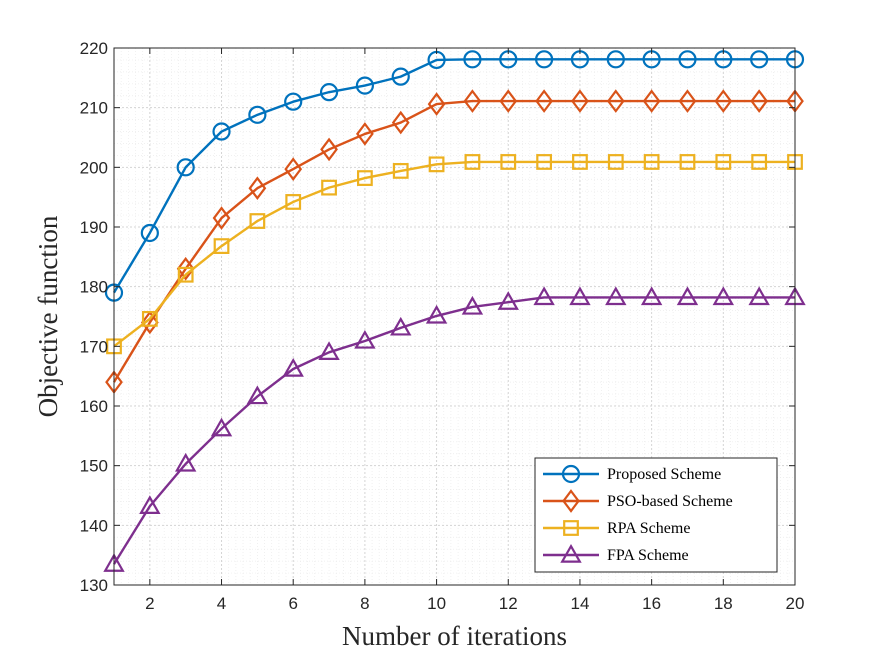 The height and width of the screenshot is (658, 877). Describe the element at coordinates (94, 346) in the screenshot. I see `y-tick-label: 170` at that location.